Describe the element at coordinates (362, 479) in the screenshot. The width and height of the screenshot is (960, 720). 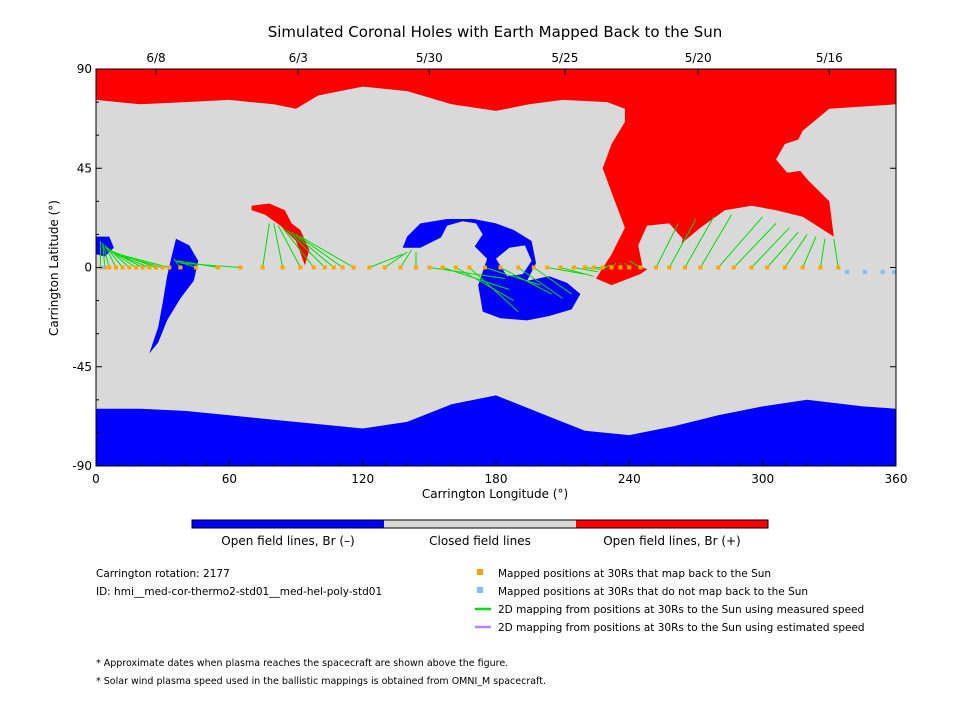
I see `x-tick-label: 120` at that location.